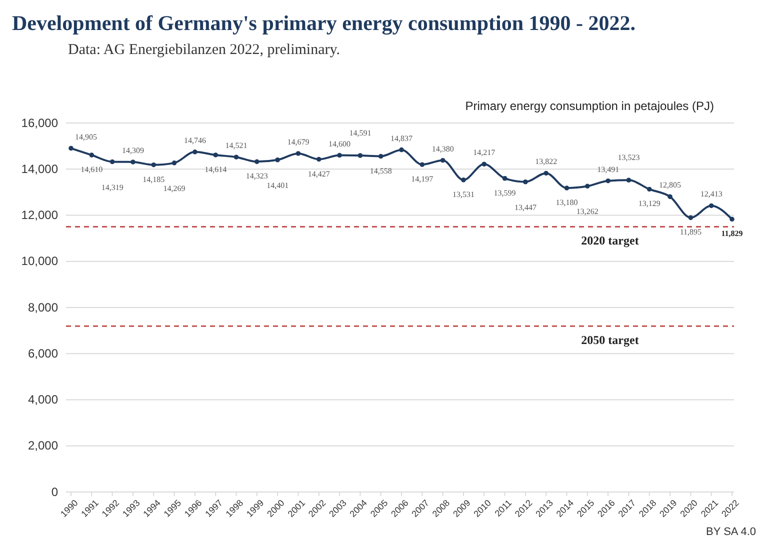 The width and height of the screenshot is (768, 543). Describe the element at coordinates (711, 194) in the screenshot. I see `data-label: 12,413` at that location.